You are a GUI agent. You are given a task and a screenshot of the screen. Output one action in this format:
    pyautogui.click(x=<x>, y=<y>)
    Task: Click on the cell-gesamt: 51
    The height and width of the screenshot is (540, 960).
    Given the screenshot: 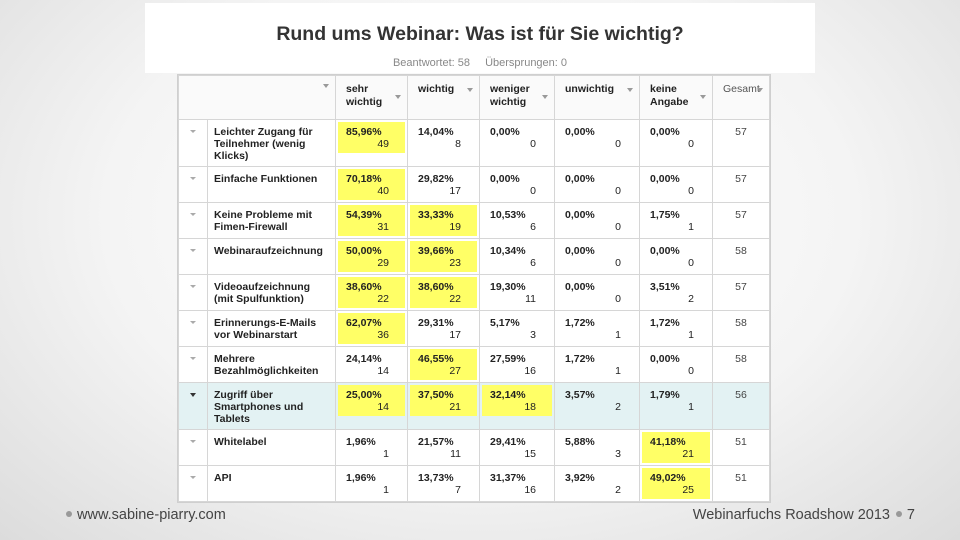 What is the action you would take?
    pyautogui.click(x=741, y=483)
    